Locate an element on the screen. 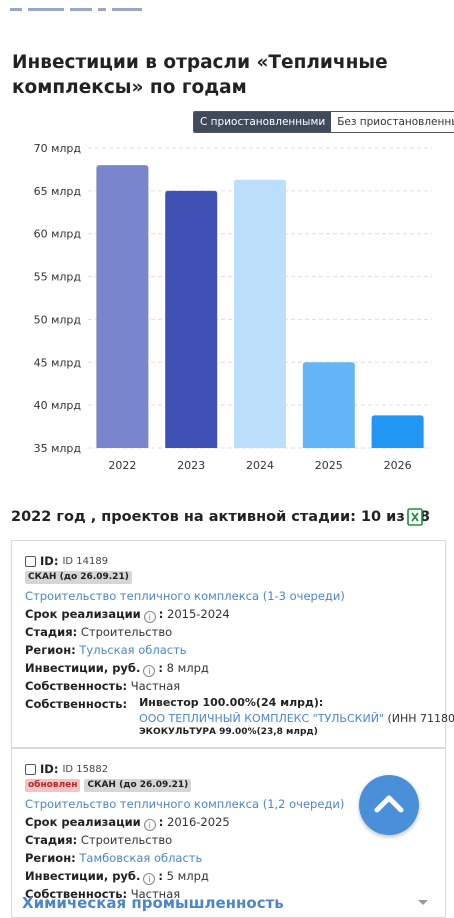 The width and height of the screenshot is (454, 918). term-value: 2015-2024 is located at coordinates (198, 614).